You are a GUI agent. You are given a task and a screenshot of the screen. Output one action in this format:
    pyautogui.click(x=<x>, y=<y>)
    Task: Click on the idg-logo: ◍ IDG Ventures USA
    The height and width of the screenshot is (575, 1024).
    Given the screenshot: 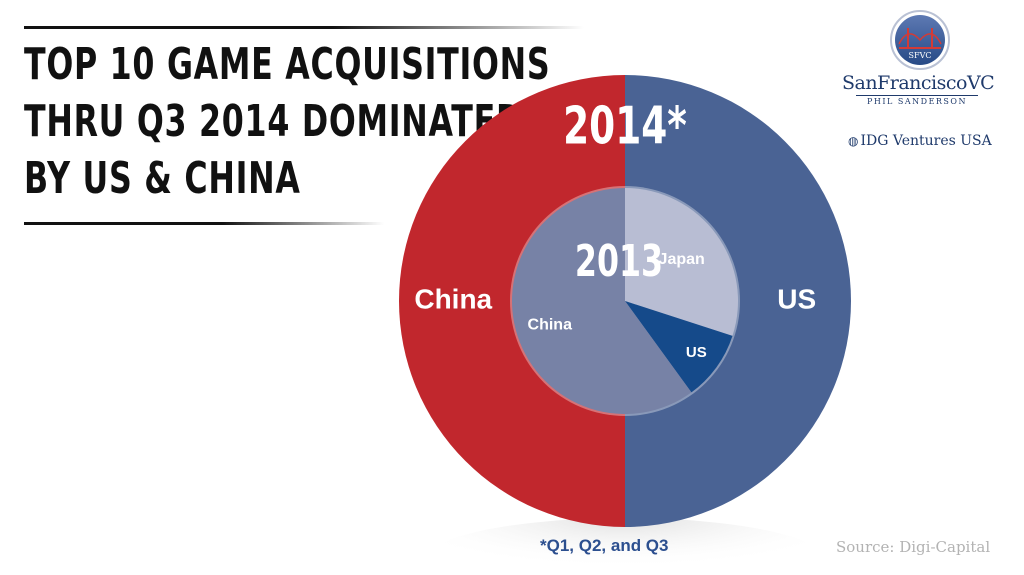 What is the action you would take?
    pyautogui.click(x=920, y=141)
    